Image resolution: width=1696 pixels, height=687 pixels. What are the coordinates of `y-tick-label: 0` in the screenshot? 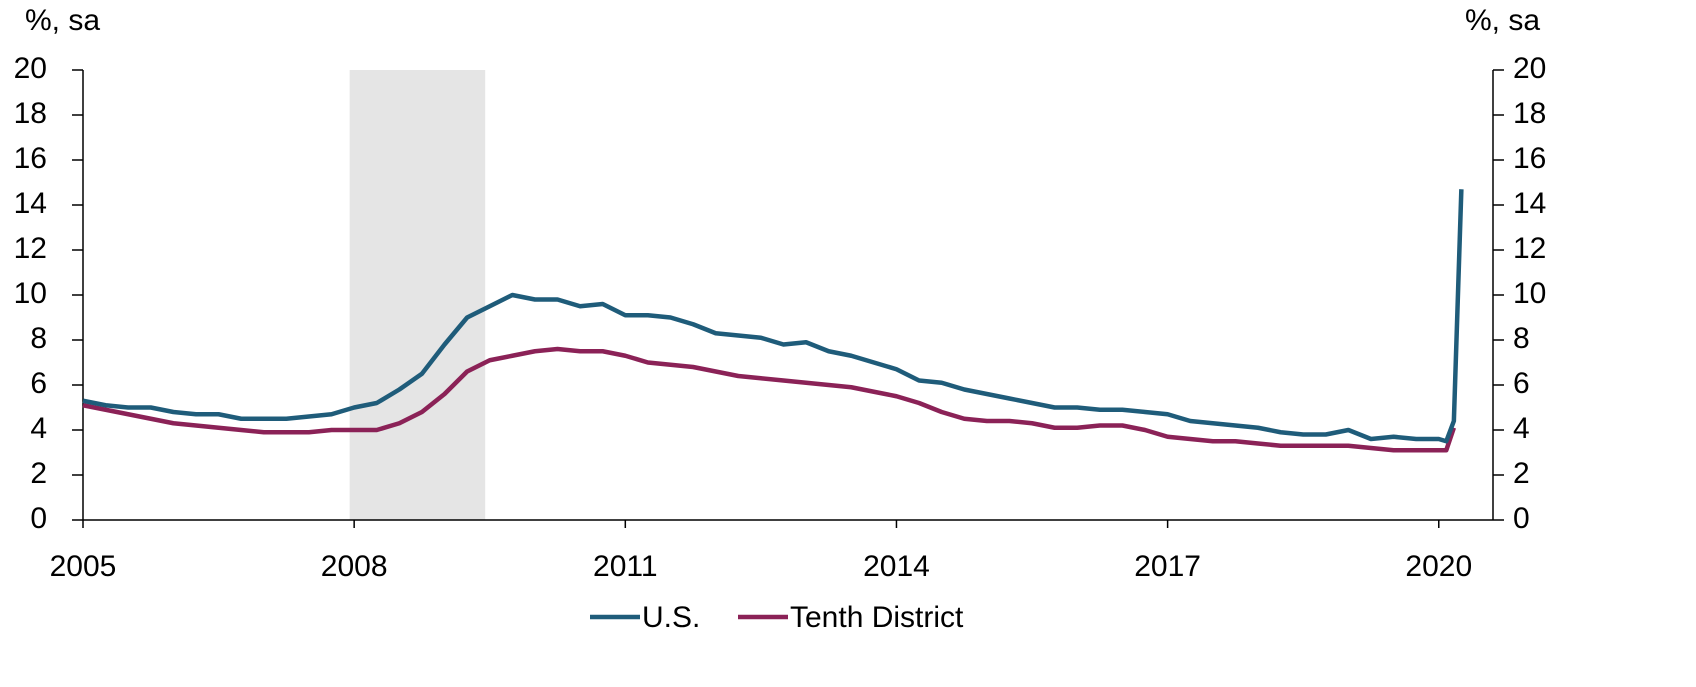 It's located at (38, 518).